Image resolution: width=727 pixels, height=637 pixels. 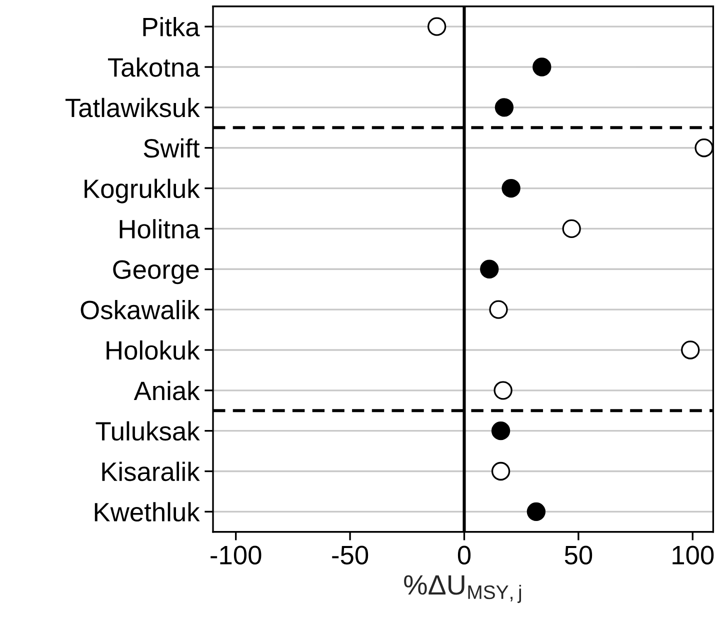 What do you see at coordinates (172, 148) in the screenshot?
I see `y-tick-label: Swift` at bounding box center [172, 148].